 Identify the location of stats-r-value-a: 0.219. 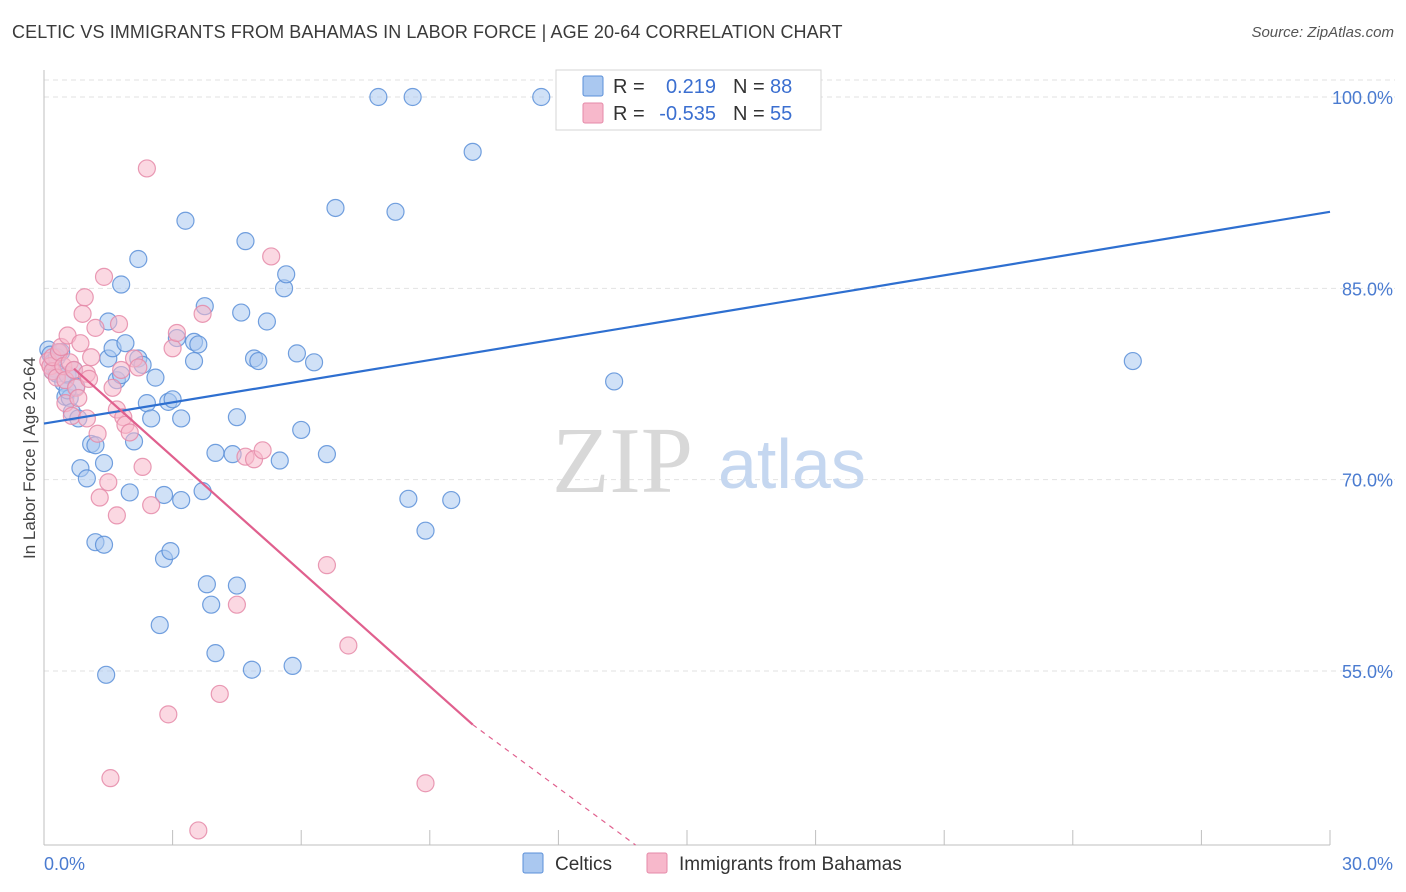
(691, 87).